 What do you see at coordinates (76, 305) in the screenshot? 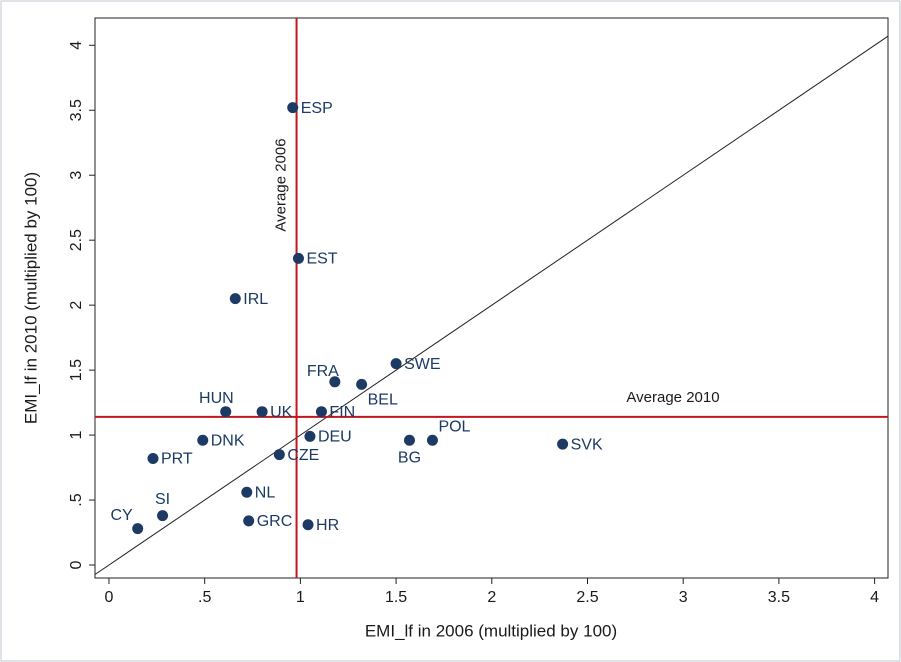
I see `y-tick-label: 2` at bounding box center [76, 305].